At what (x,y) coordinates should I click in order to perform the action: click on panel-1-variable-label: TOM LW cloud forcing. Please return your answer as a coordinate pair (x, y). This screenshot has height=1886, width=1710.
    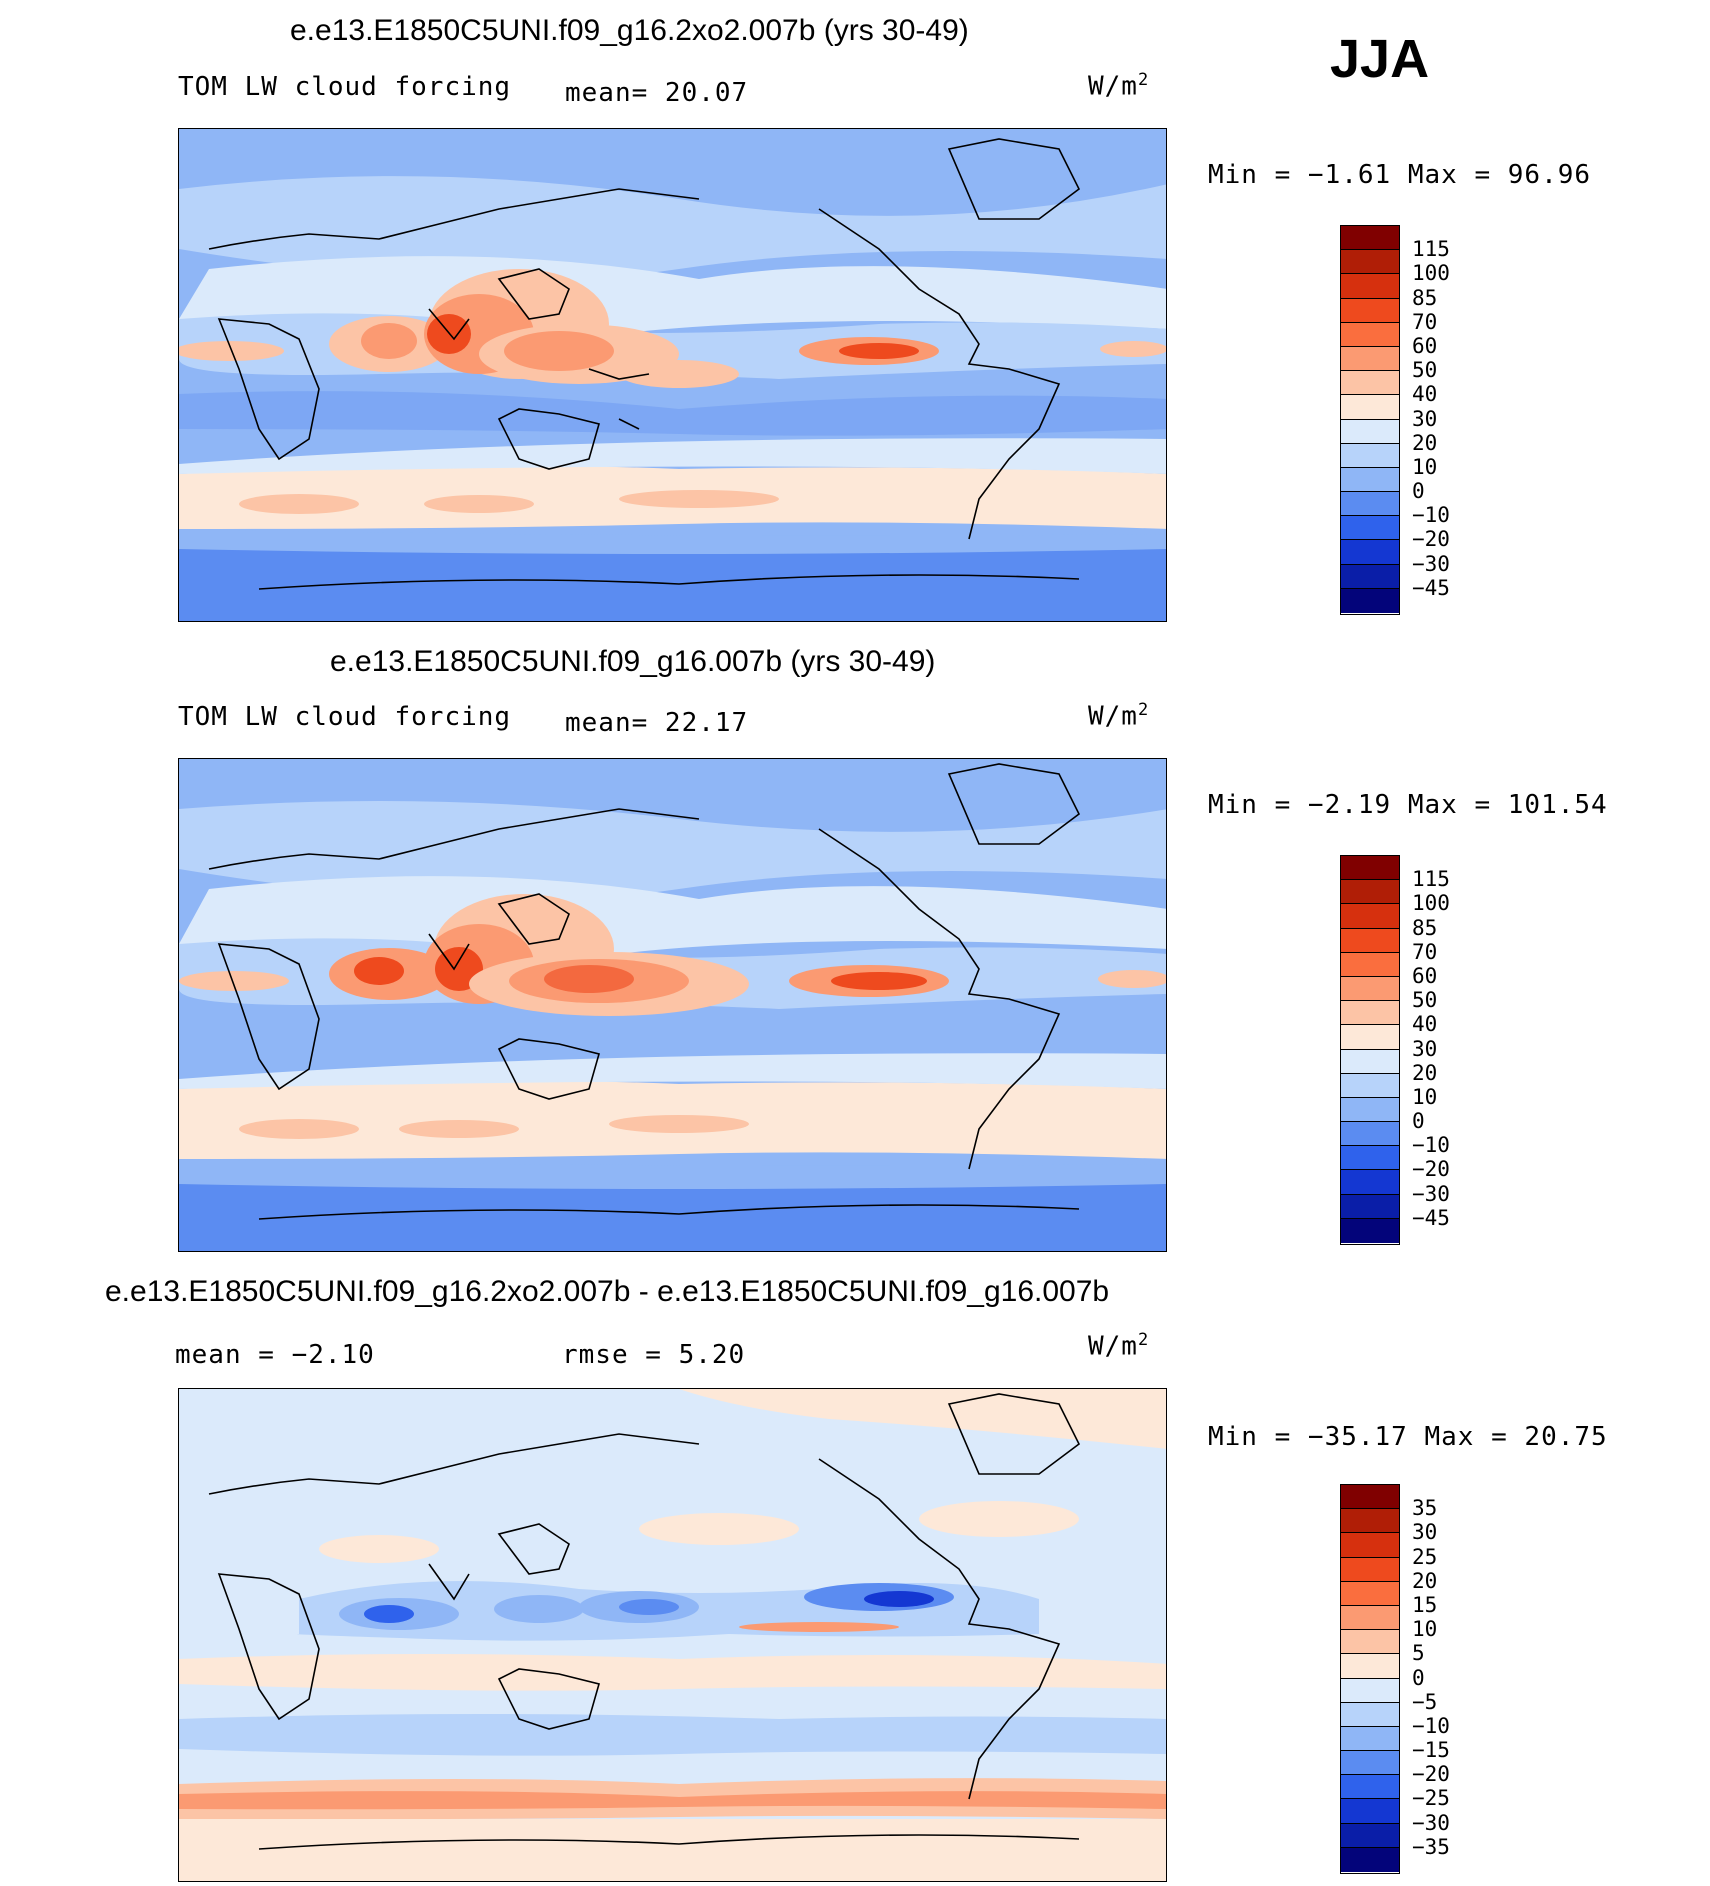
    Looking at the image, I should click on (345, 87).